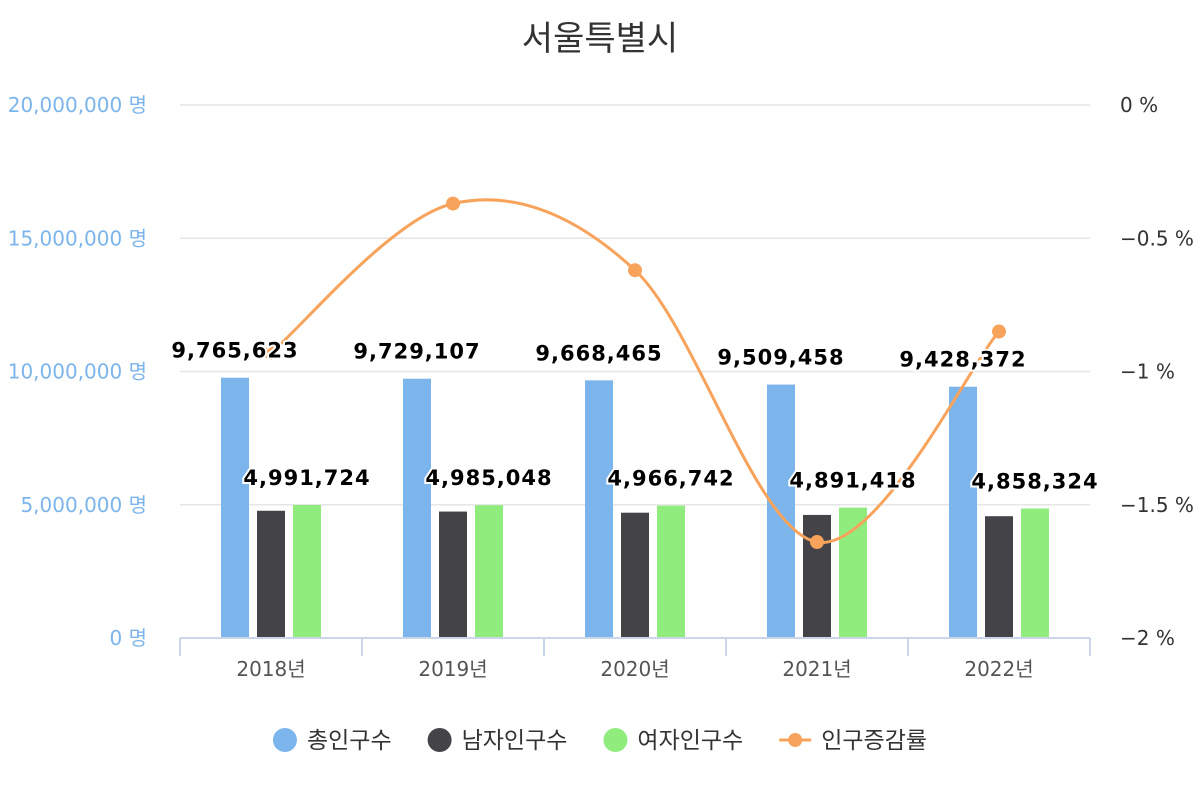 This screenshot has width=1200, height=800. I want to click on data-label: 4,858,324, so click(1034, 482).